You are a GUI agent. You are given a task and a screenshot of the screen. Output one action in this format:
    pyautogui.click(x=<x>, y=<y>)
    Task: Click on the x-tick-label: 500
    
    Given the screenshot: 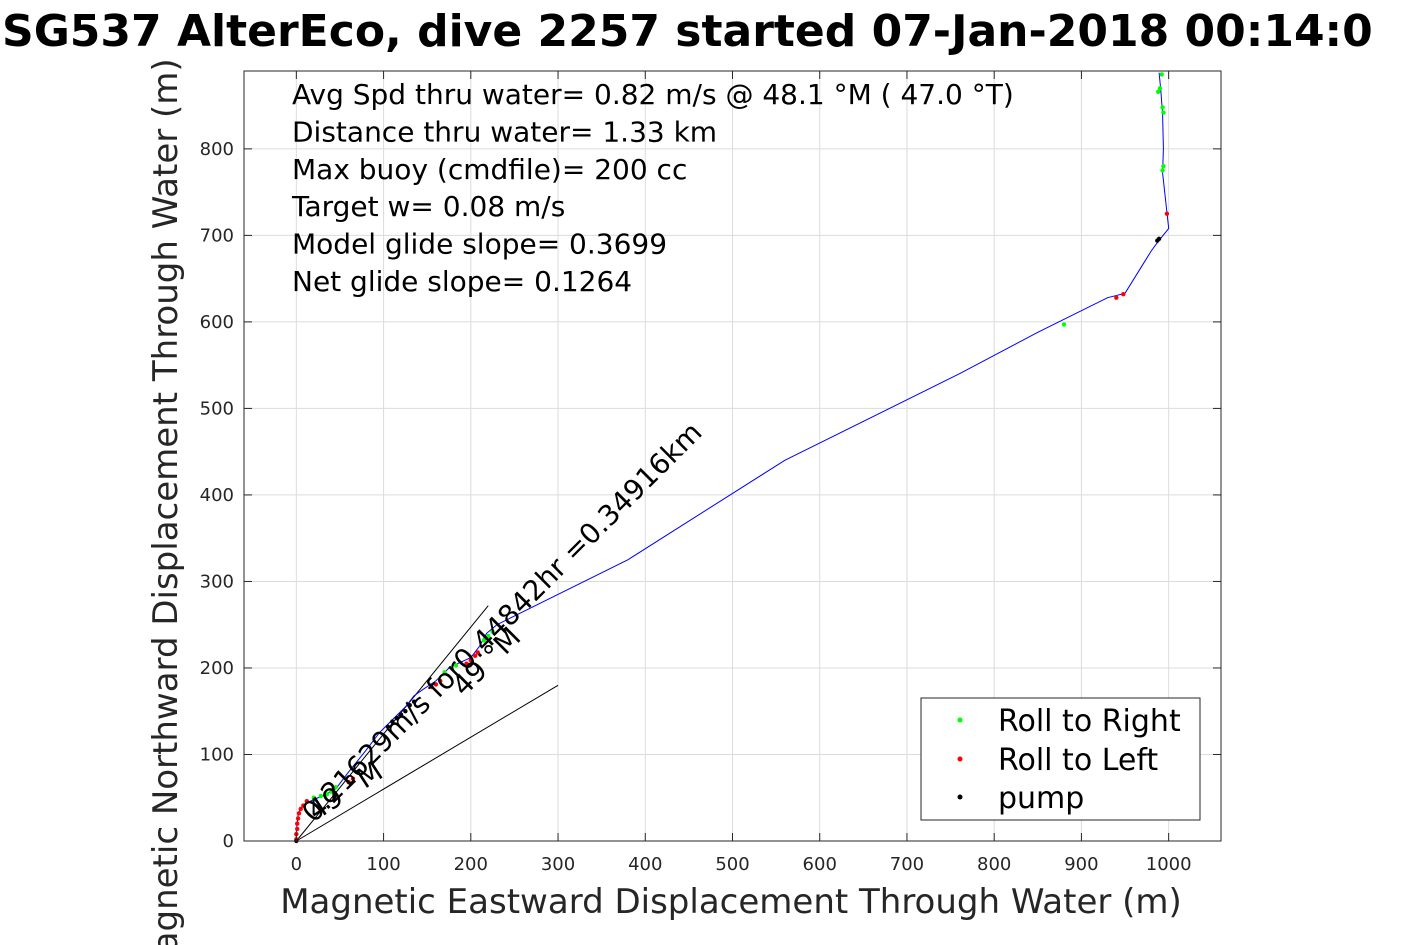 What is the action you would take?
    pyautogui.click(x=732, y=864)
    